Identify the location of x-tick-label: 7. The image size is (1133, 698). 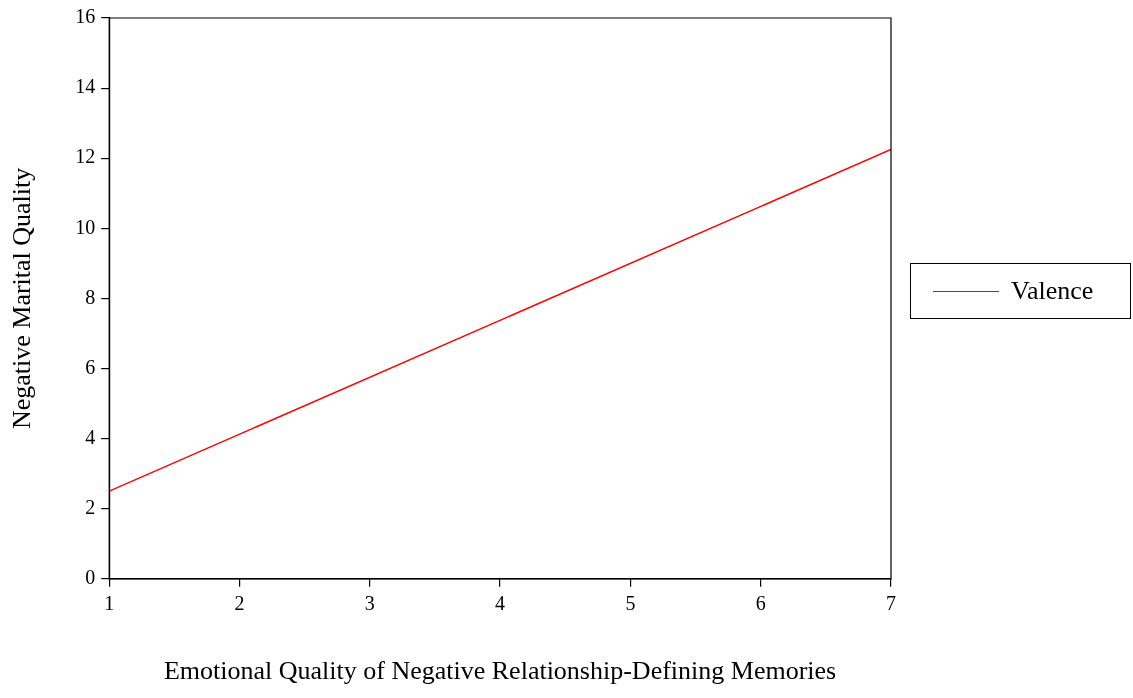
(891, 603).